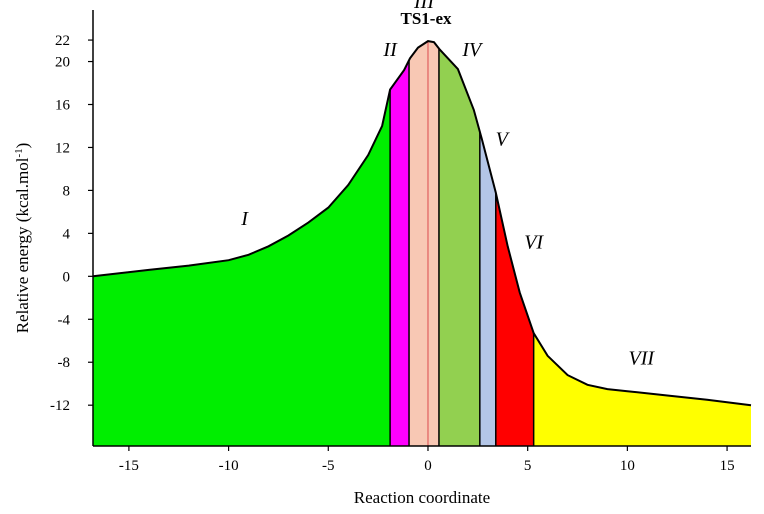 Image resolution: width=764 pixels, height=514 pixels. I want to click on y-axis-title-main: Relative energy (kcal.mol, so click(22, 245).